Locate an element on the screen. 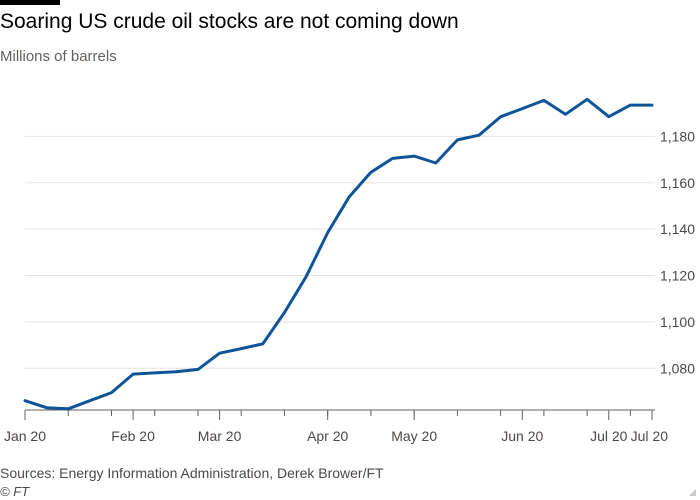 This screenshot has width=700, height=500. y-tick-label: 1,140 is located at coordinates (677, 229).